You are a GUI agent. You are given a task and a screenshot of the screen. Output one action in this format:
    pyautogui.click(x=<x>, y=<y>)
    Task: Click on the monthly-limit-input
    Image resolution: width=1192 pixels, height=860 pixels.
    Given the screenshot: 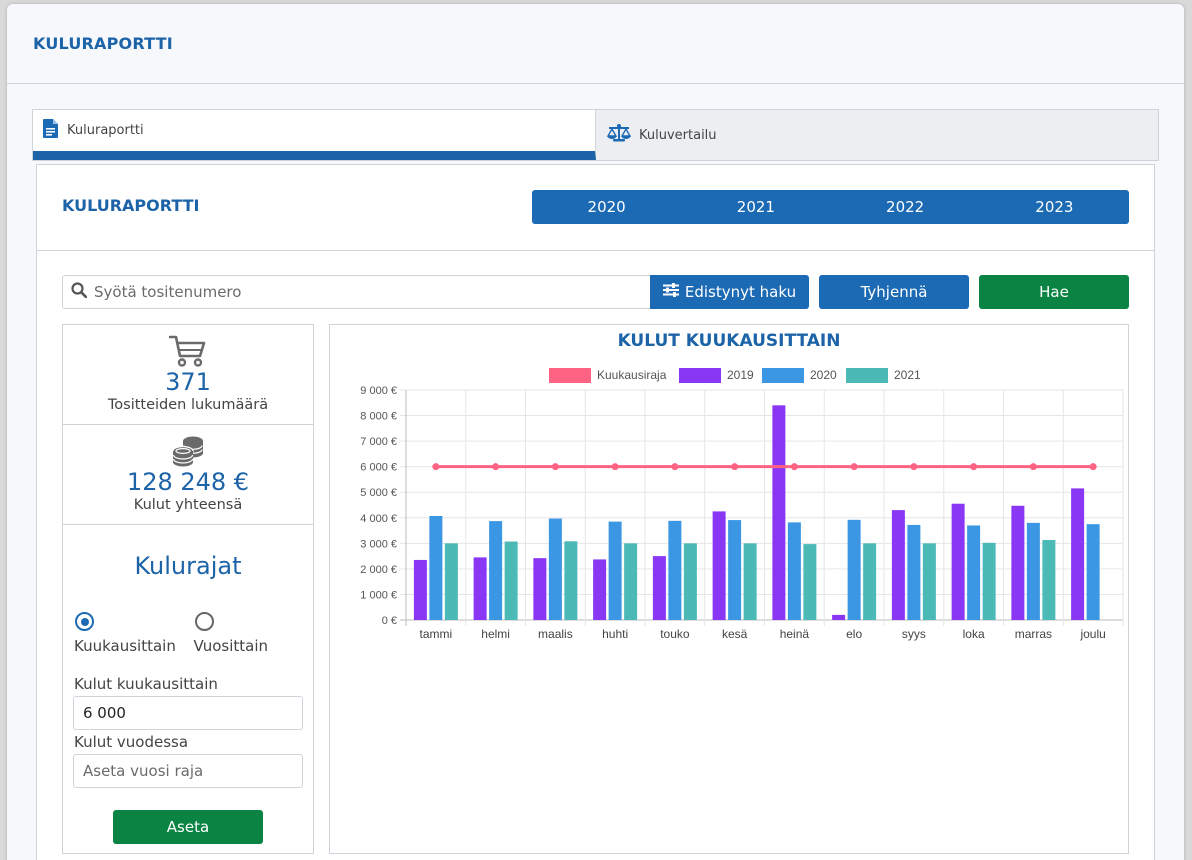 What is the action you would take?
    pyautogui.click(x=188, y=713)
    